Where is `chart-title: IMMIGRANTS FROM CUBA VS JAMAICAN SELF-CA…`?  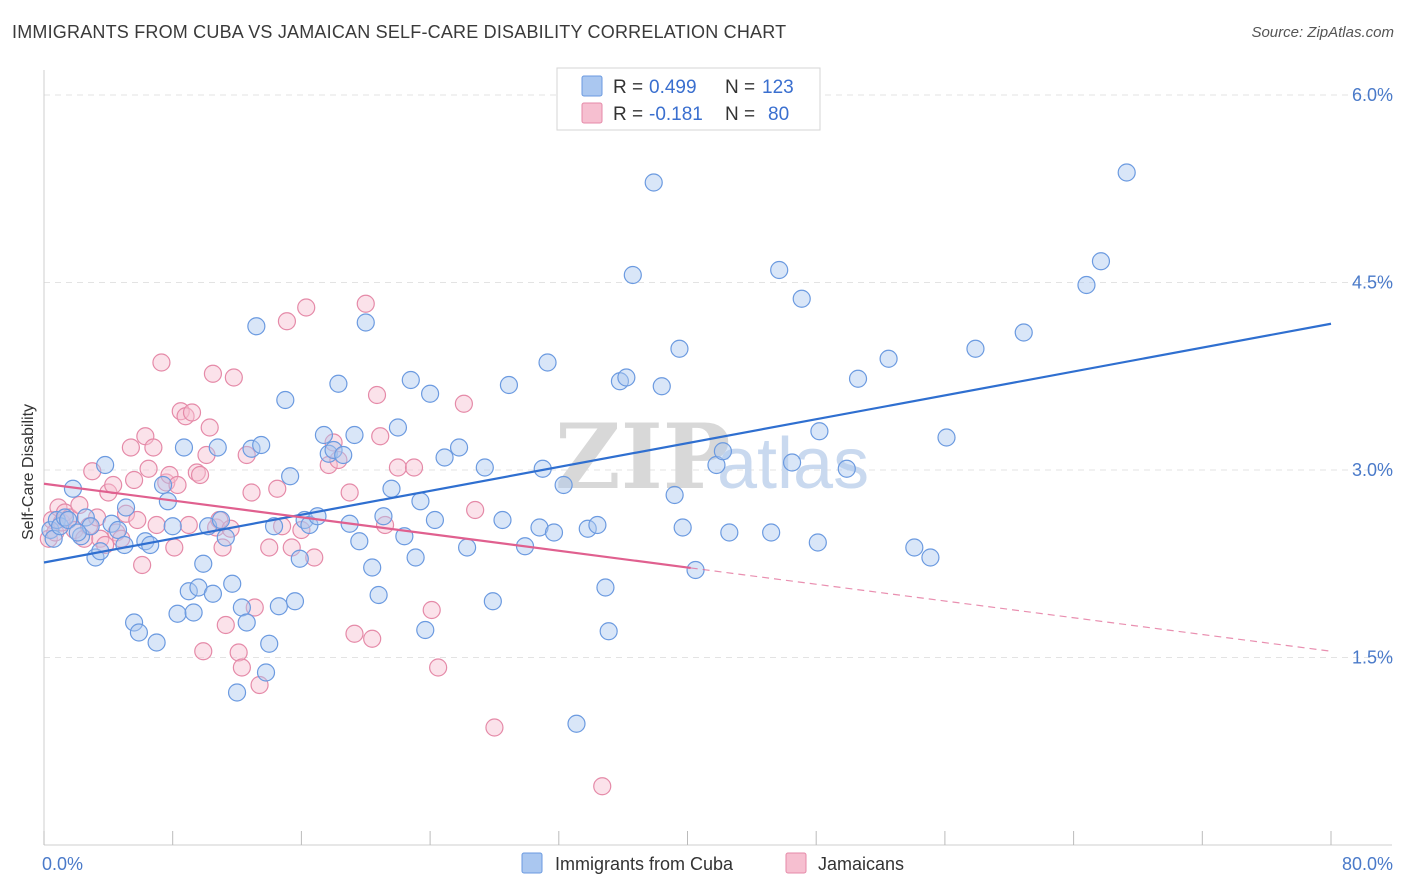
chart-title: IMMIGRANTS FROM CUBA VS JAMAICAN SELF-CA… is located at coordinates (399, 32).